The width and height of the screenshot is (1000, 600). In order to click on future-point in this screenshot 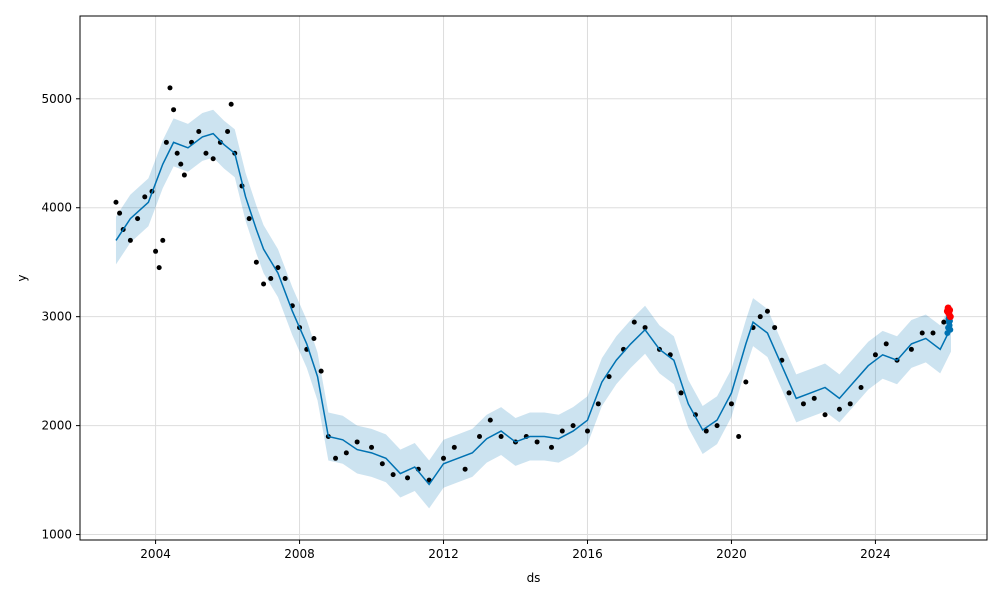, I will do `click(950, 329)`.